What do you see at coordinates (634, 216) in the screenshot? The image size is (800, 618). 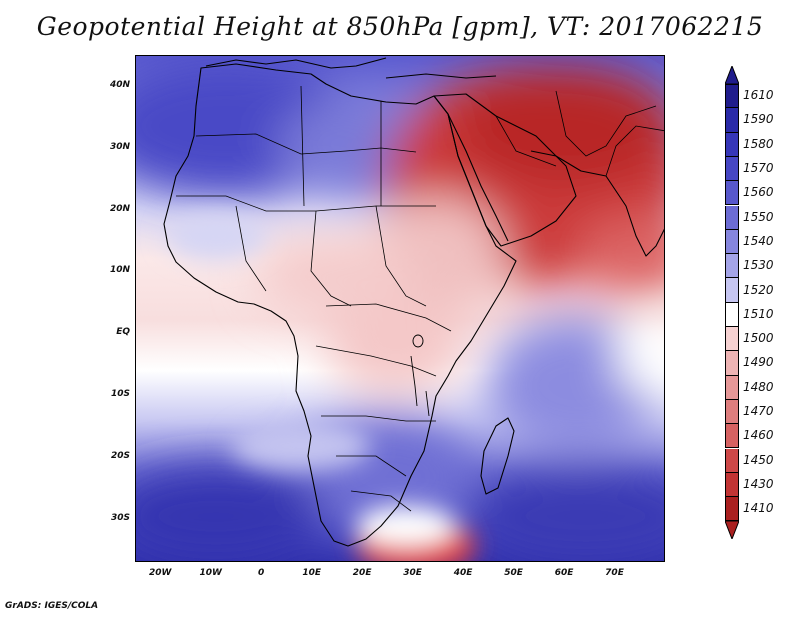 I see `india-coastline` at bounding box center [634, 216].